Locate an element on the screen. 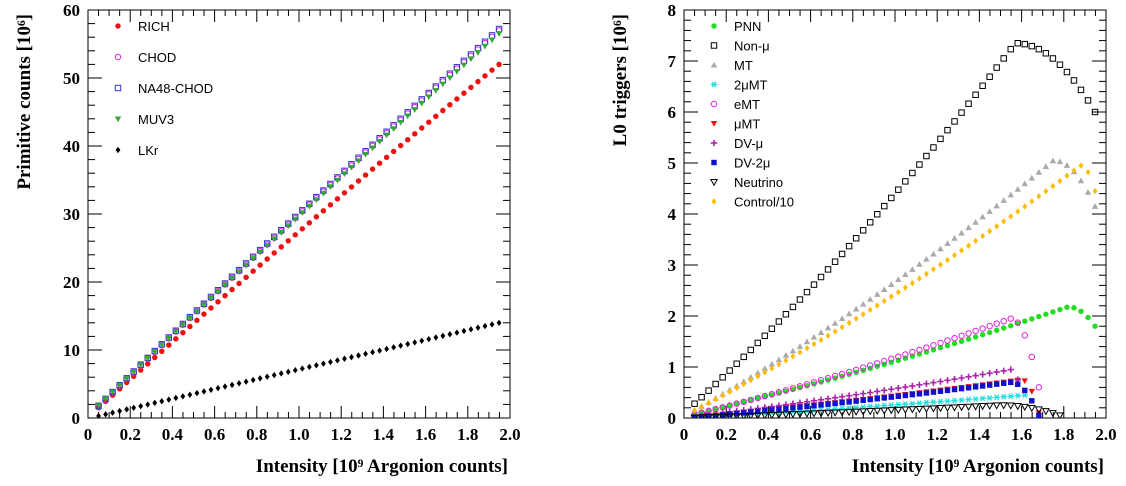  right-x-tick-label: 1.6 is located at coordinates (1021, 434).